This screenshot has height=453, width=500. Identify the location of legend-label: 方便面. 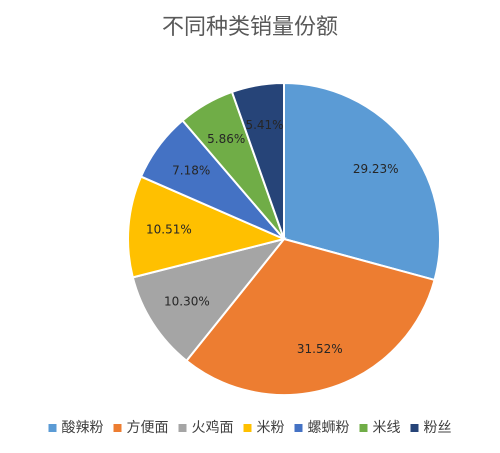
(148, 428).